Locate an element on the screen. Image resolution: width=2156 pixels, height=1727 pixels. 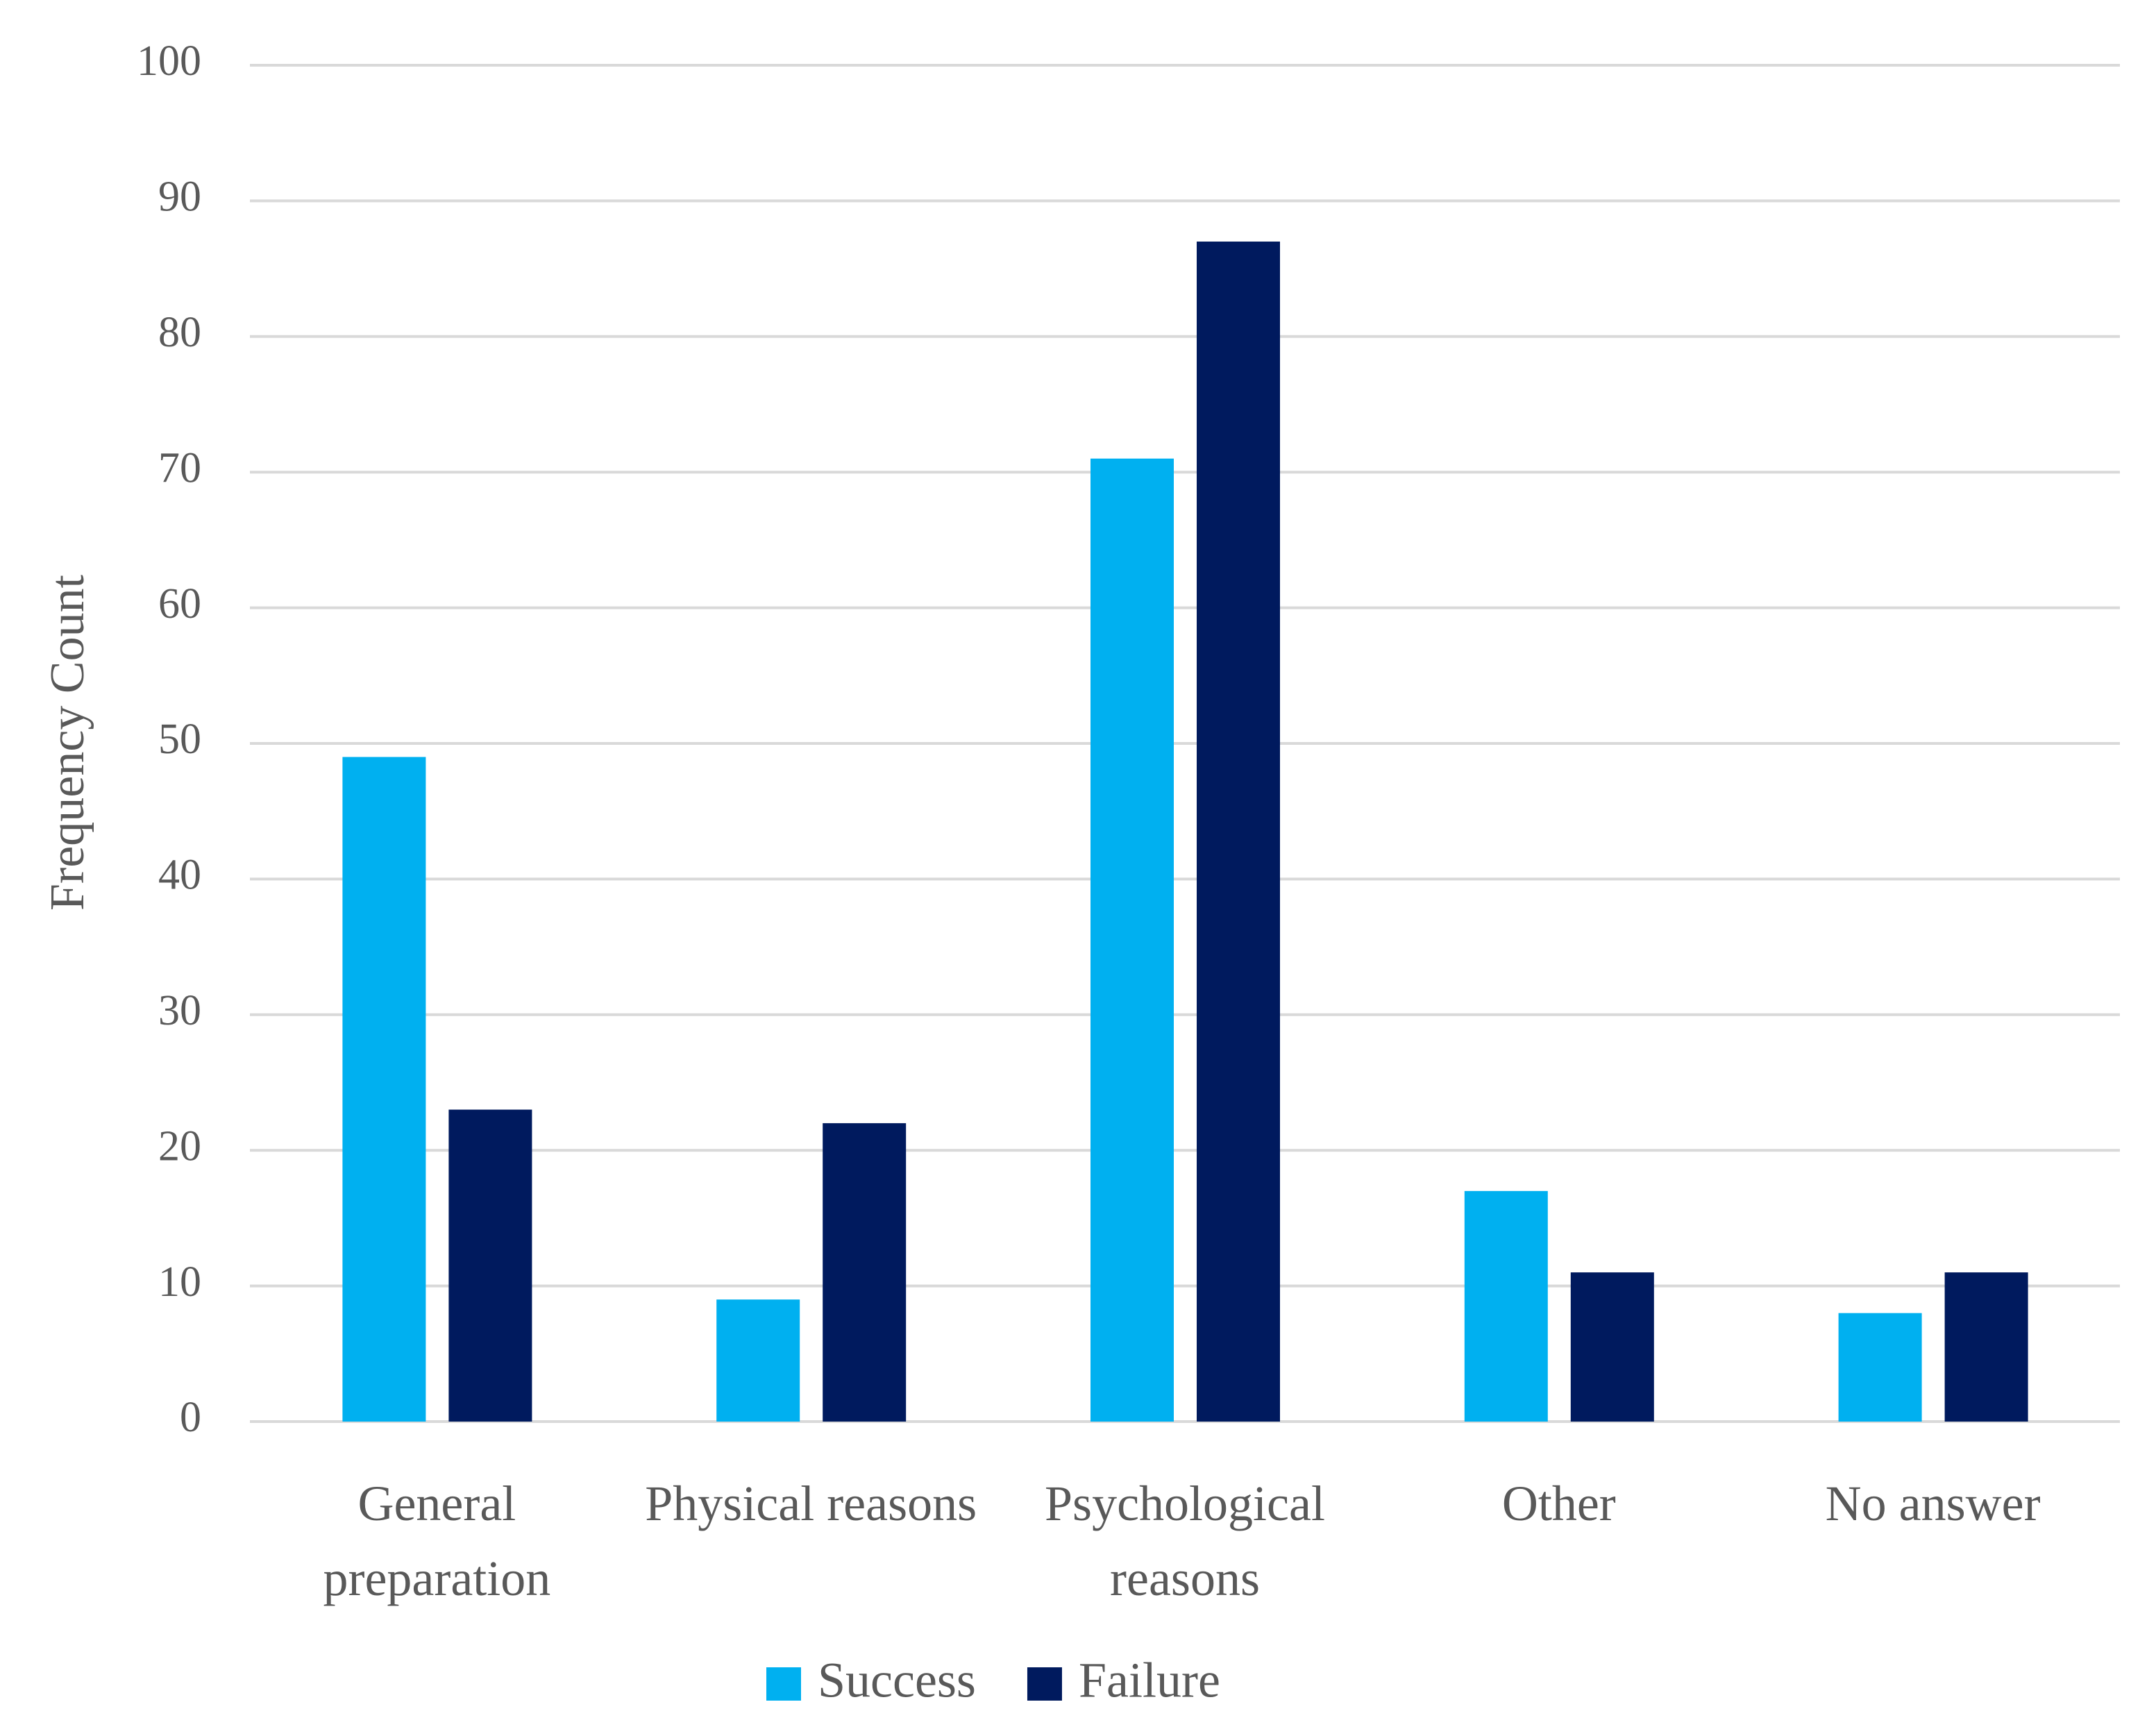
x-tick-label: Psychological reasons is located at coordinates (1185, 1541).